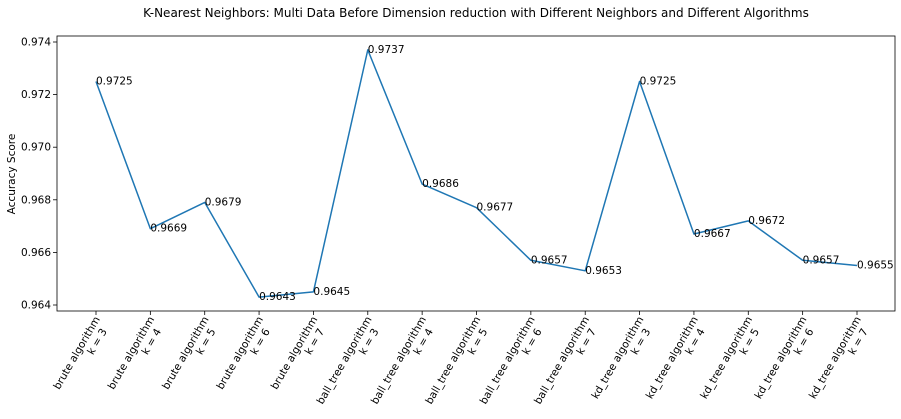 This screenshot has width=901, height=419. I want to click on x-tick-label: kd_tree algorithmk = 7, so click(840, 361).